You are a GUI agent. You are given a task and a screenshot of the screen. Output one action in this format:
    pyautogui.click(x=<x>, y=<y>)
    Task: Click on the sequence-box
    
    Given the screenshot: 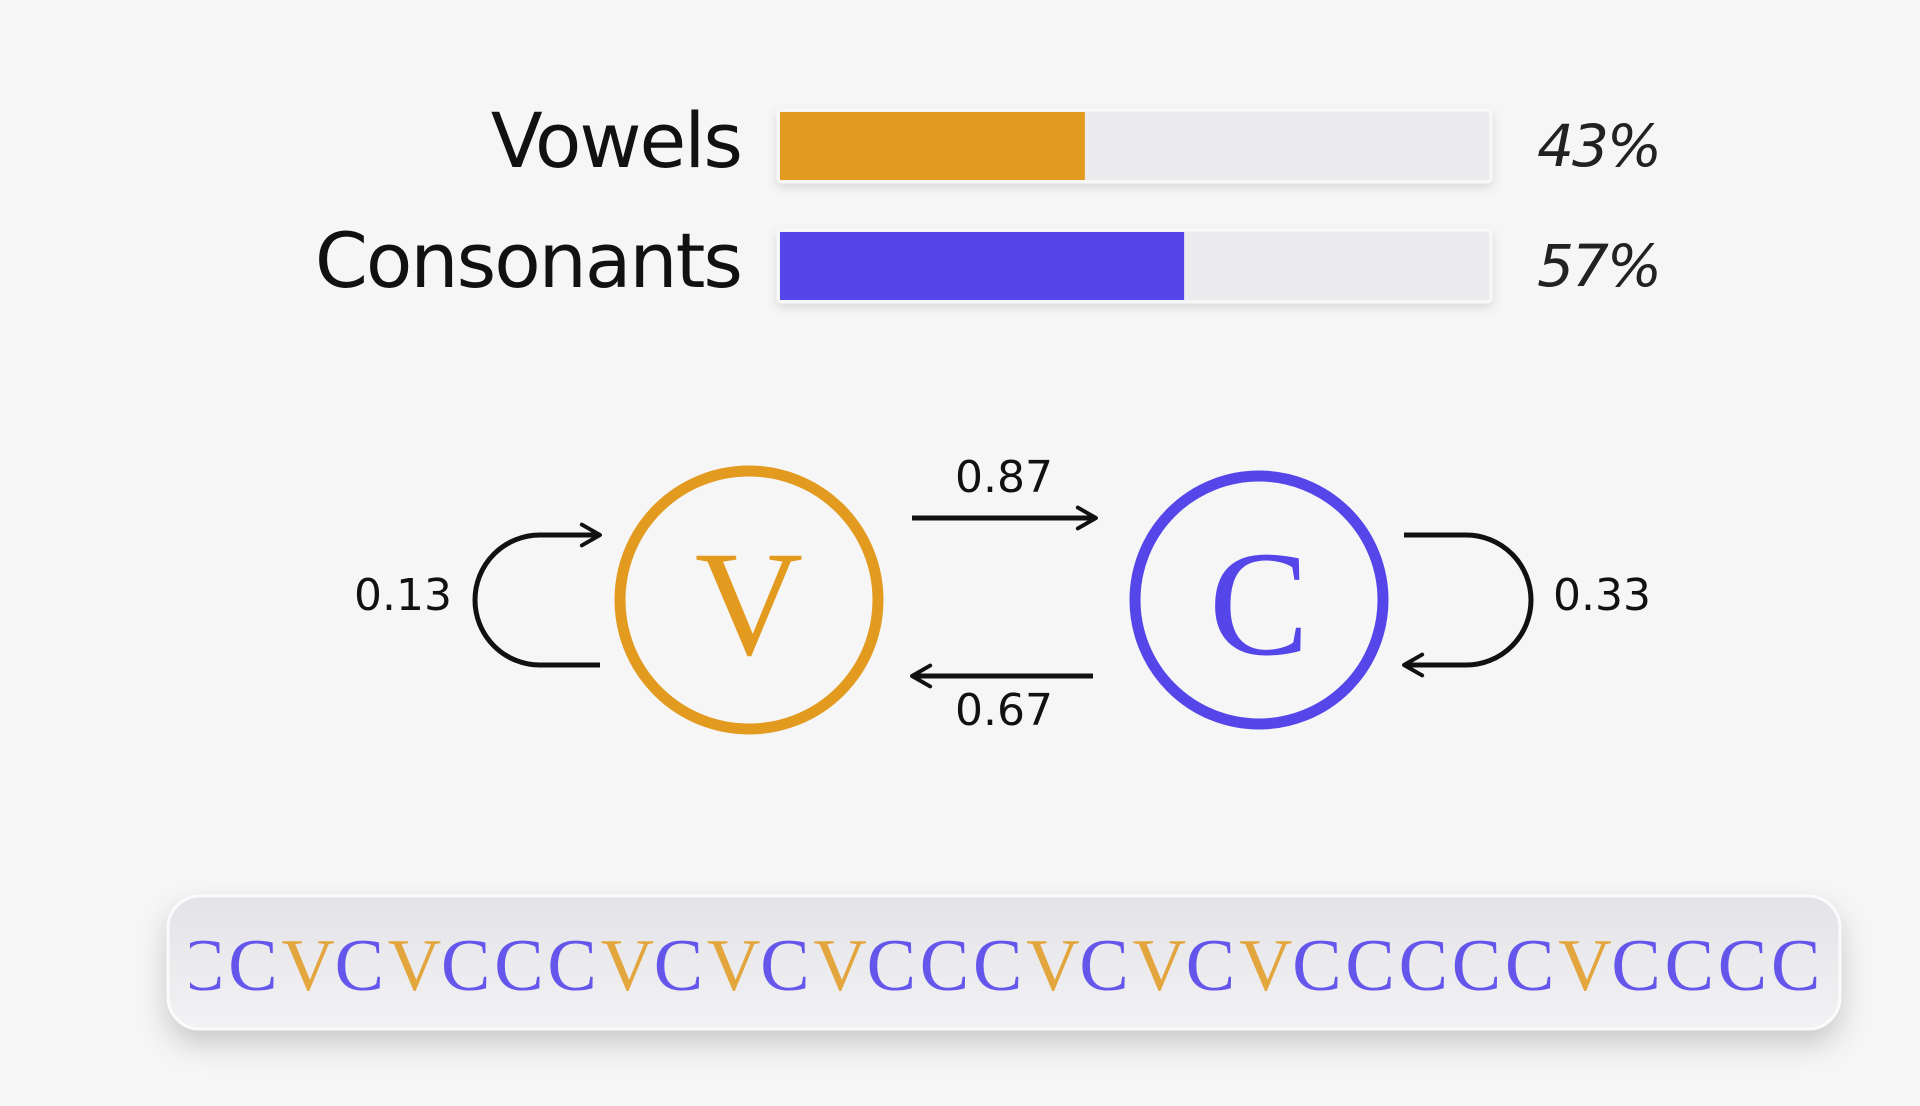 What is the action you would take?
    pyautogui.click(x=1004, y=962)
    